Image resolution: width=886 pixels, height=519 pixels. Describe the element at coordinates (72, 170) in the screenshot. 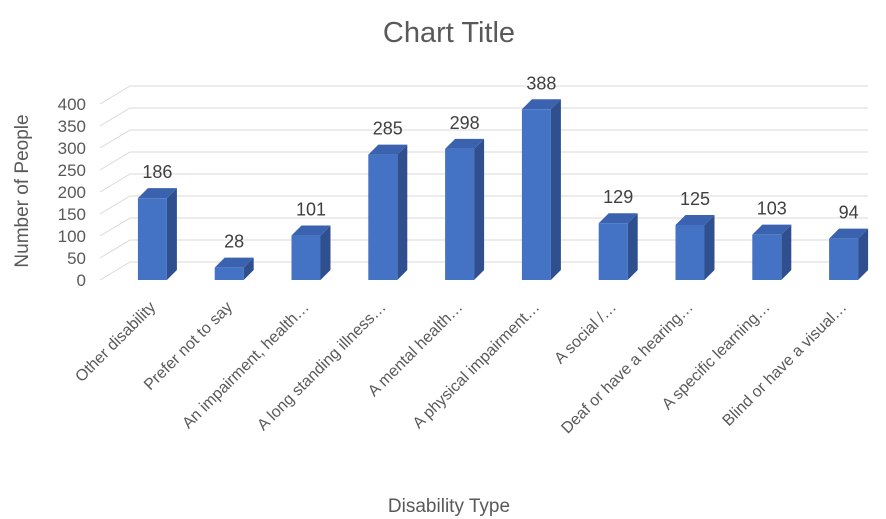

I see `y-tick-label: 250` at that location.